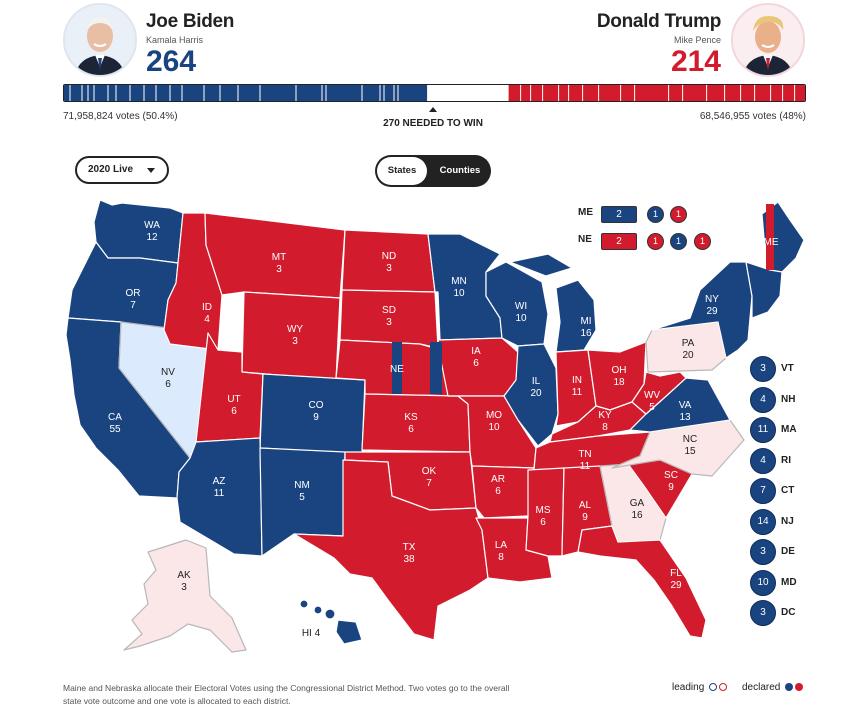 The width and height of the screenshot is (866, 708). I want to click on state-label-wi: WI, so click(521, 306).